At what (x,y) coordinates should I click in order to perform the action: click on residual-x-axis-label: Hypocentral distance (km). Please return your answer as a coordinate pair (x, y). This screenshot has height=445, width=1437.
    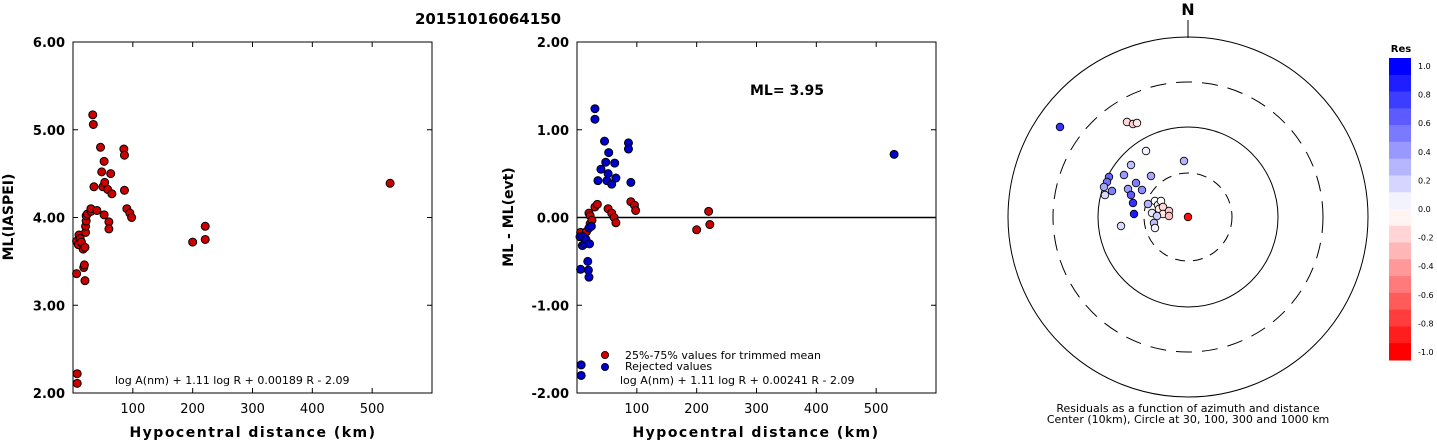
    Looking at the image, I should click on (755, 433).